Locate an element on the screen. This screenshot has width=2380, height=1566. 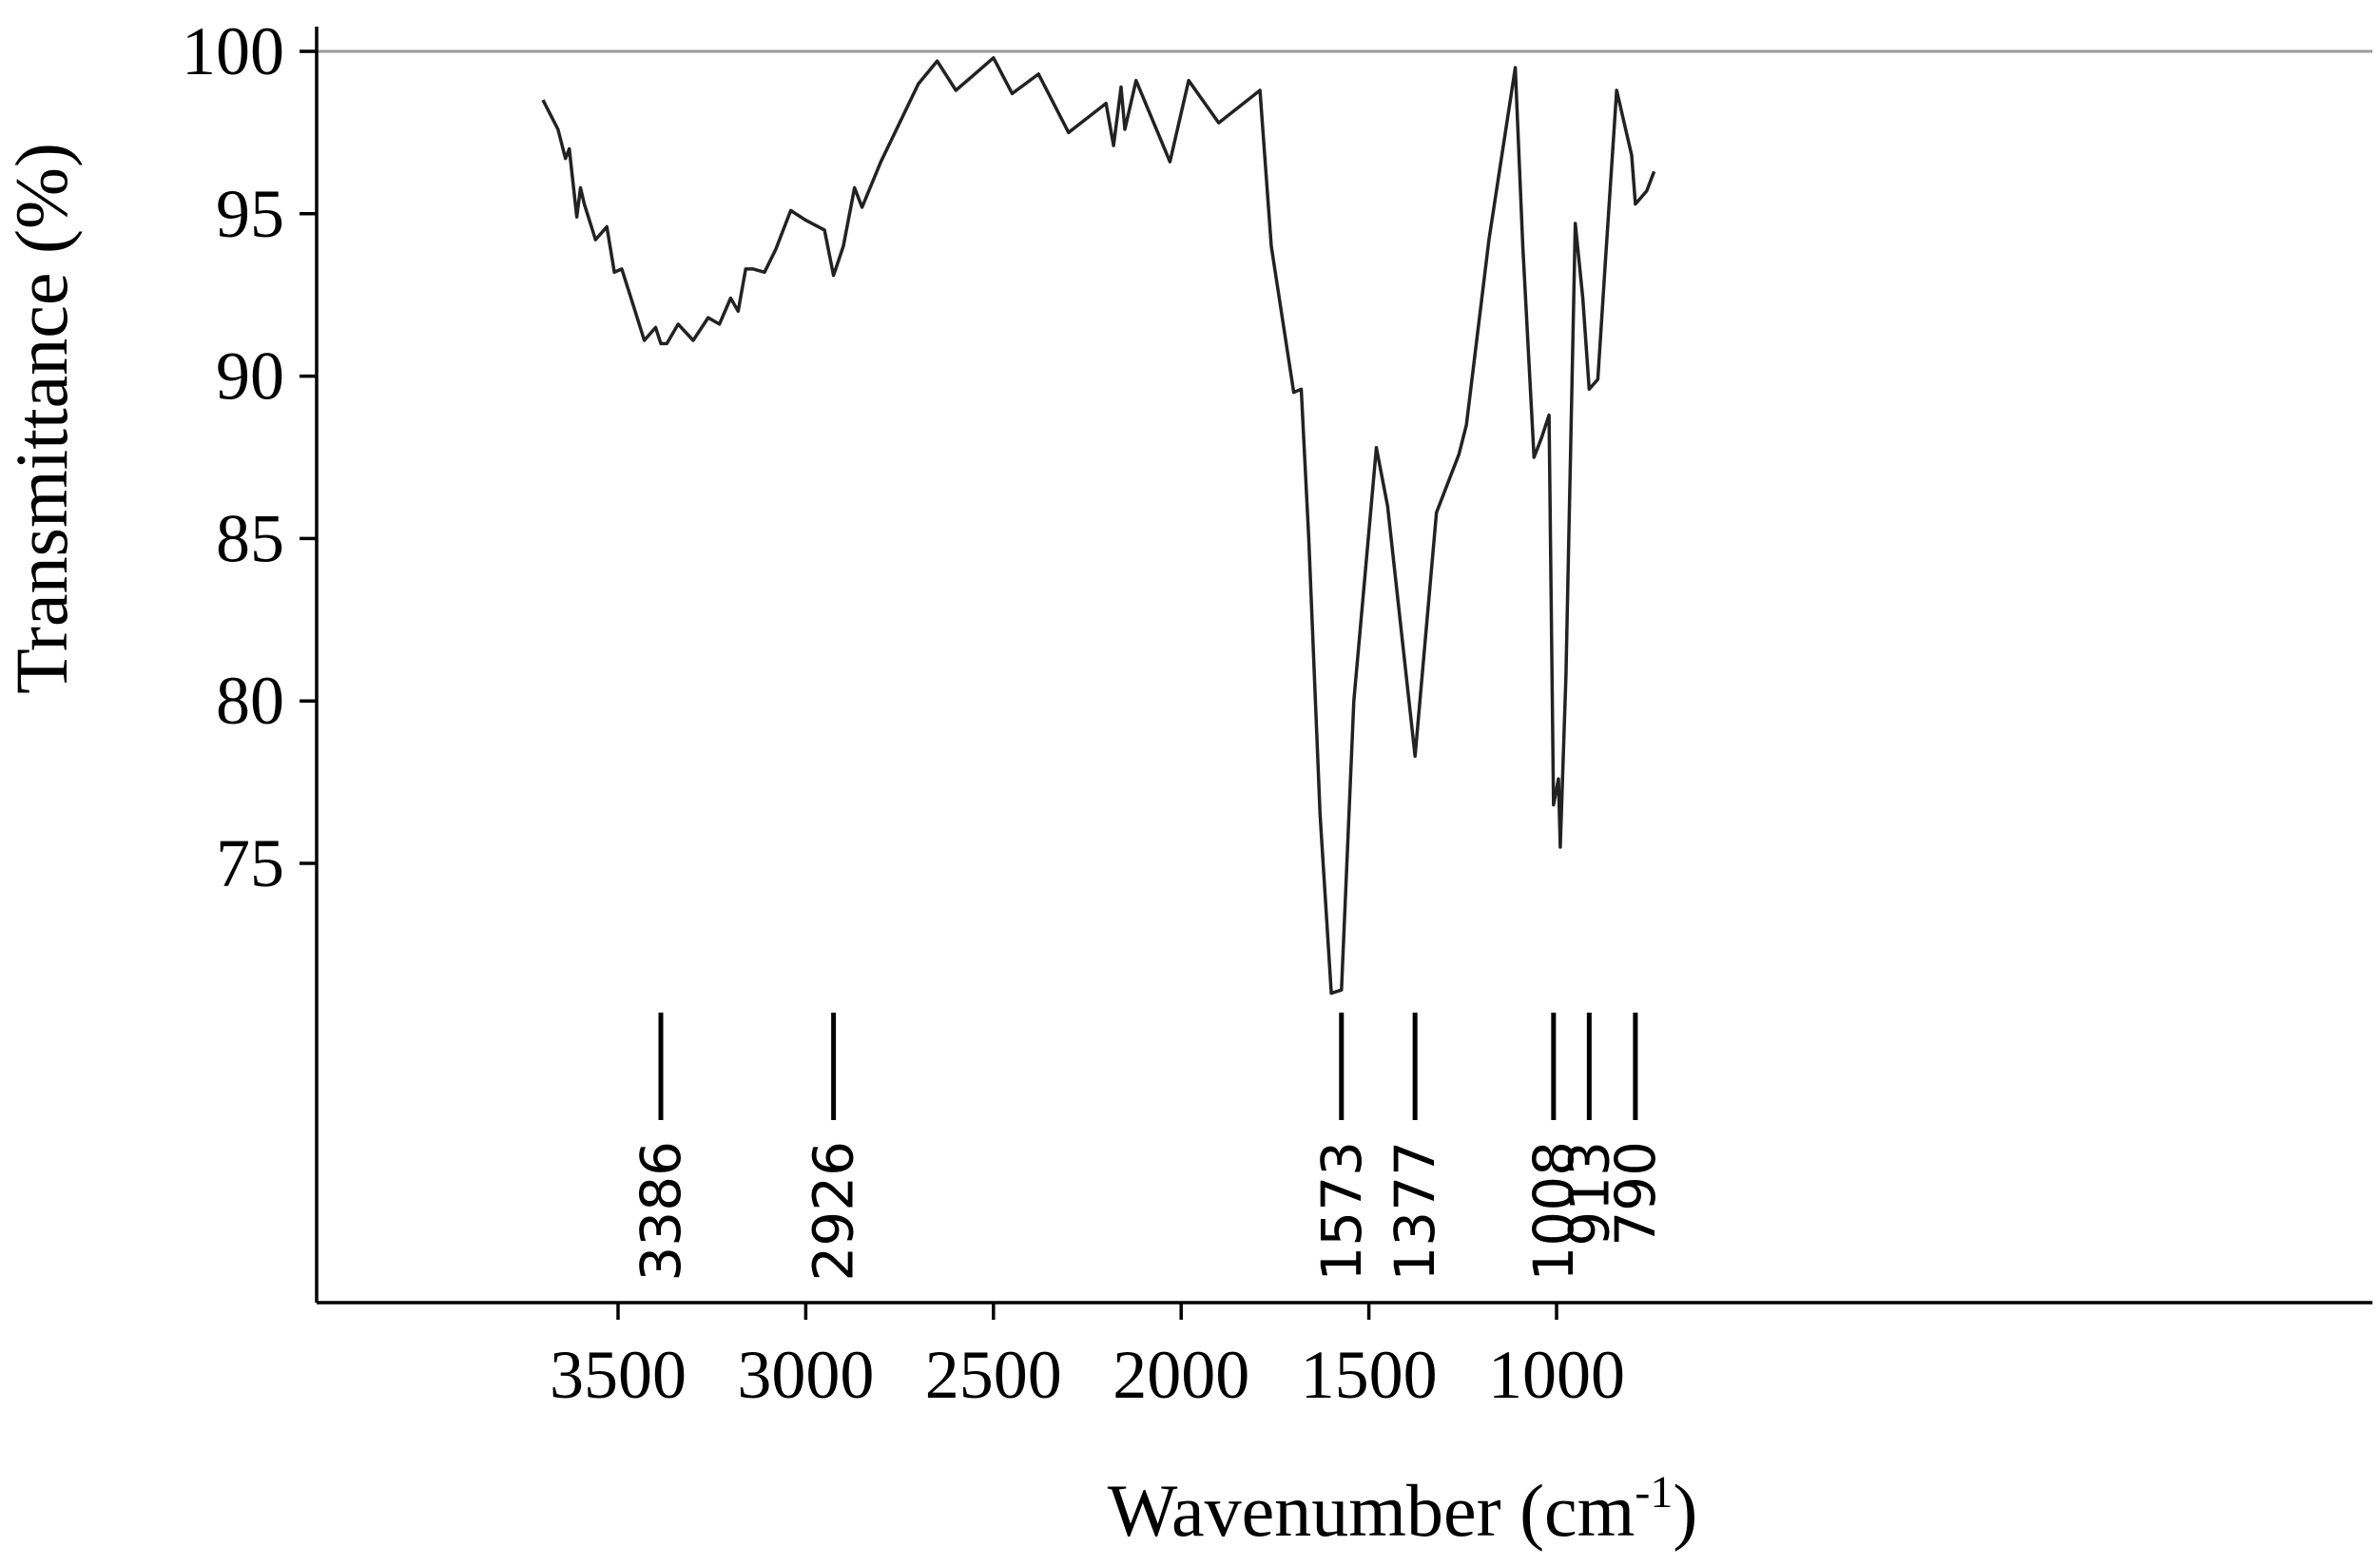
peak-label-2926: 2926 is located at coordinates (834, 1211).